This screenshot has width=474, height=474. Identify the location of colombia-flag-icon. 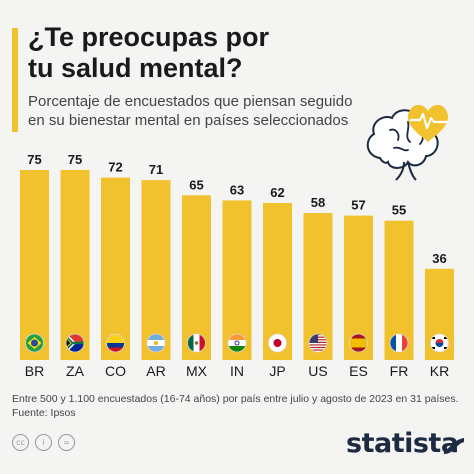
(115, 343).